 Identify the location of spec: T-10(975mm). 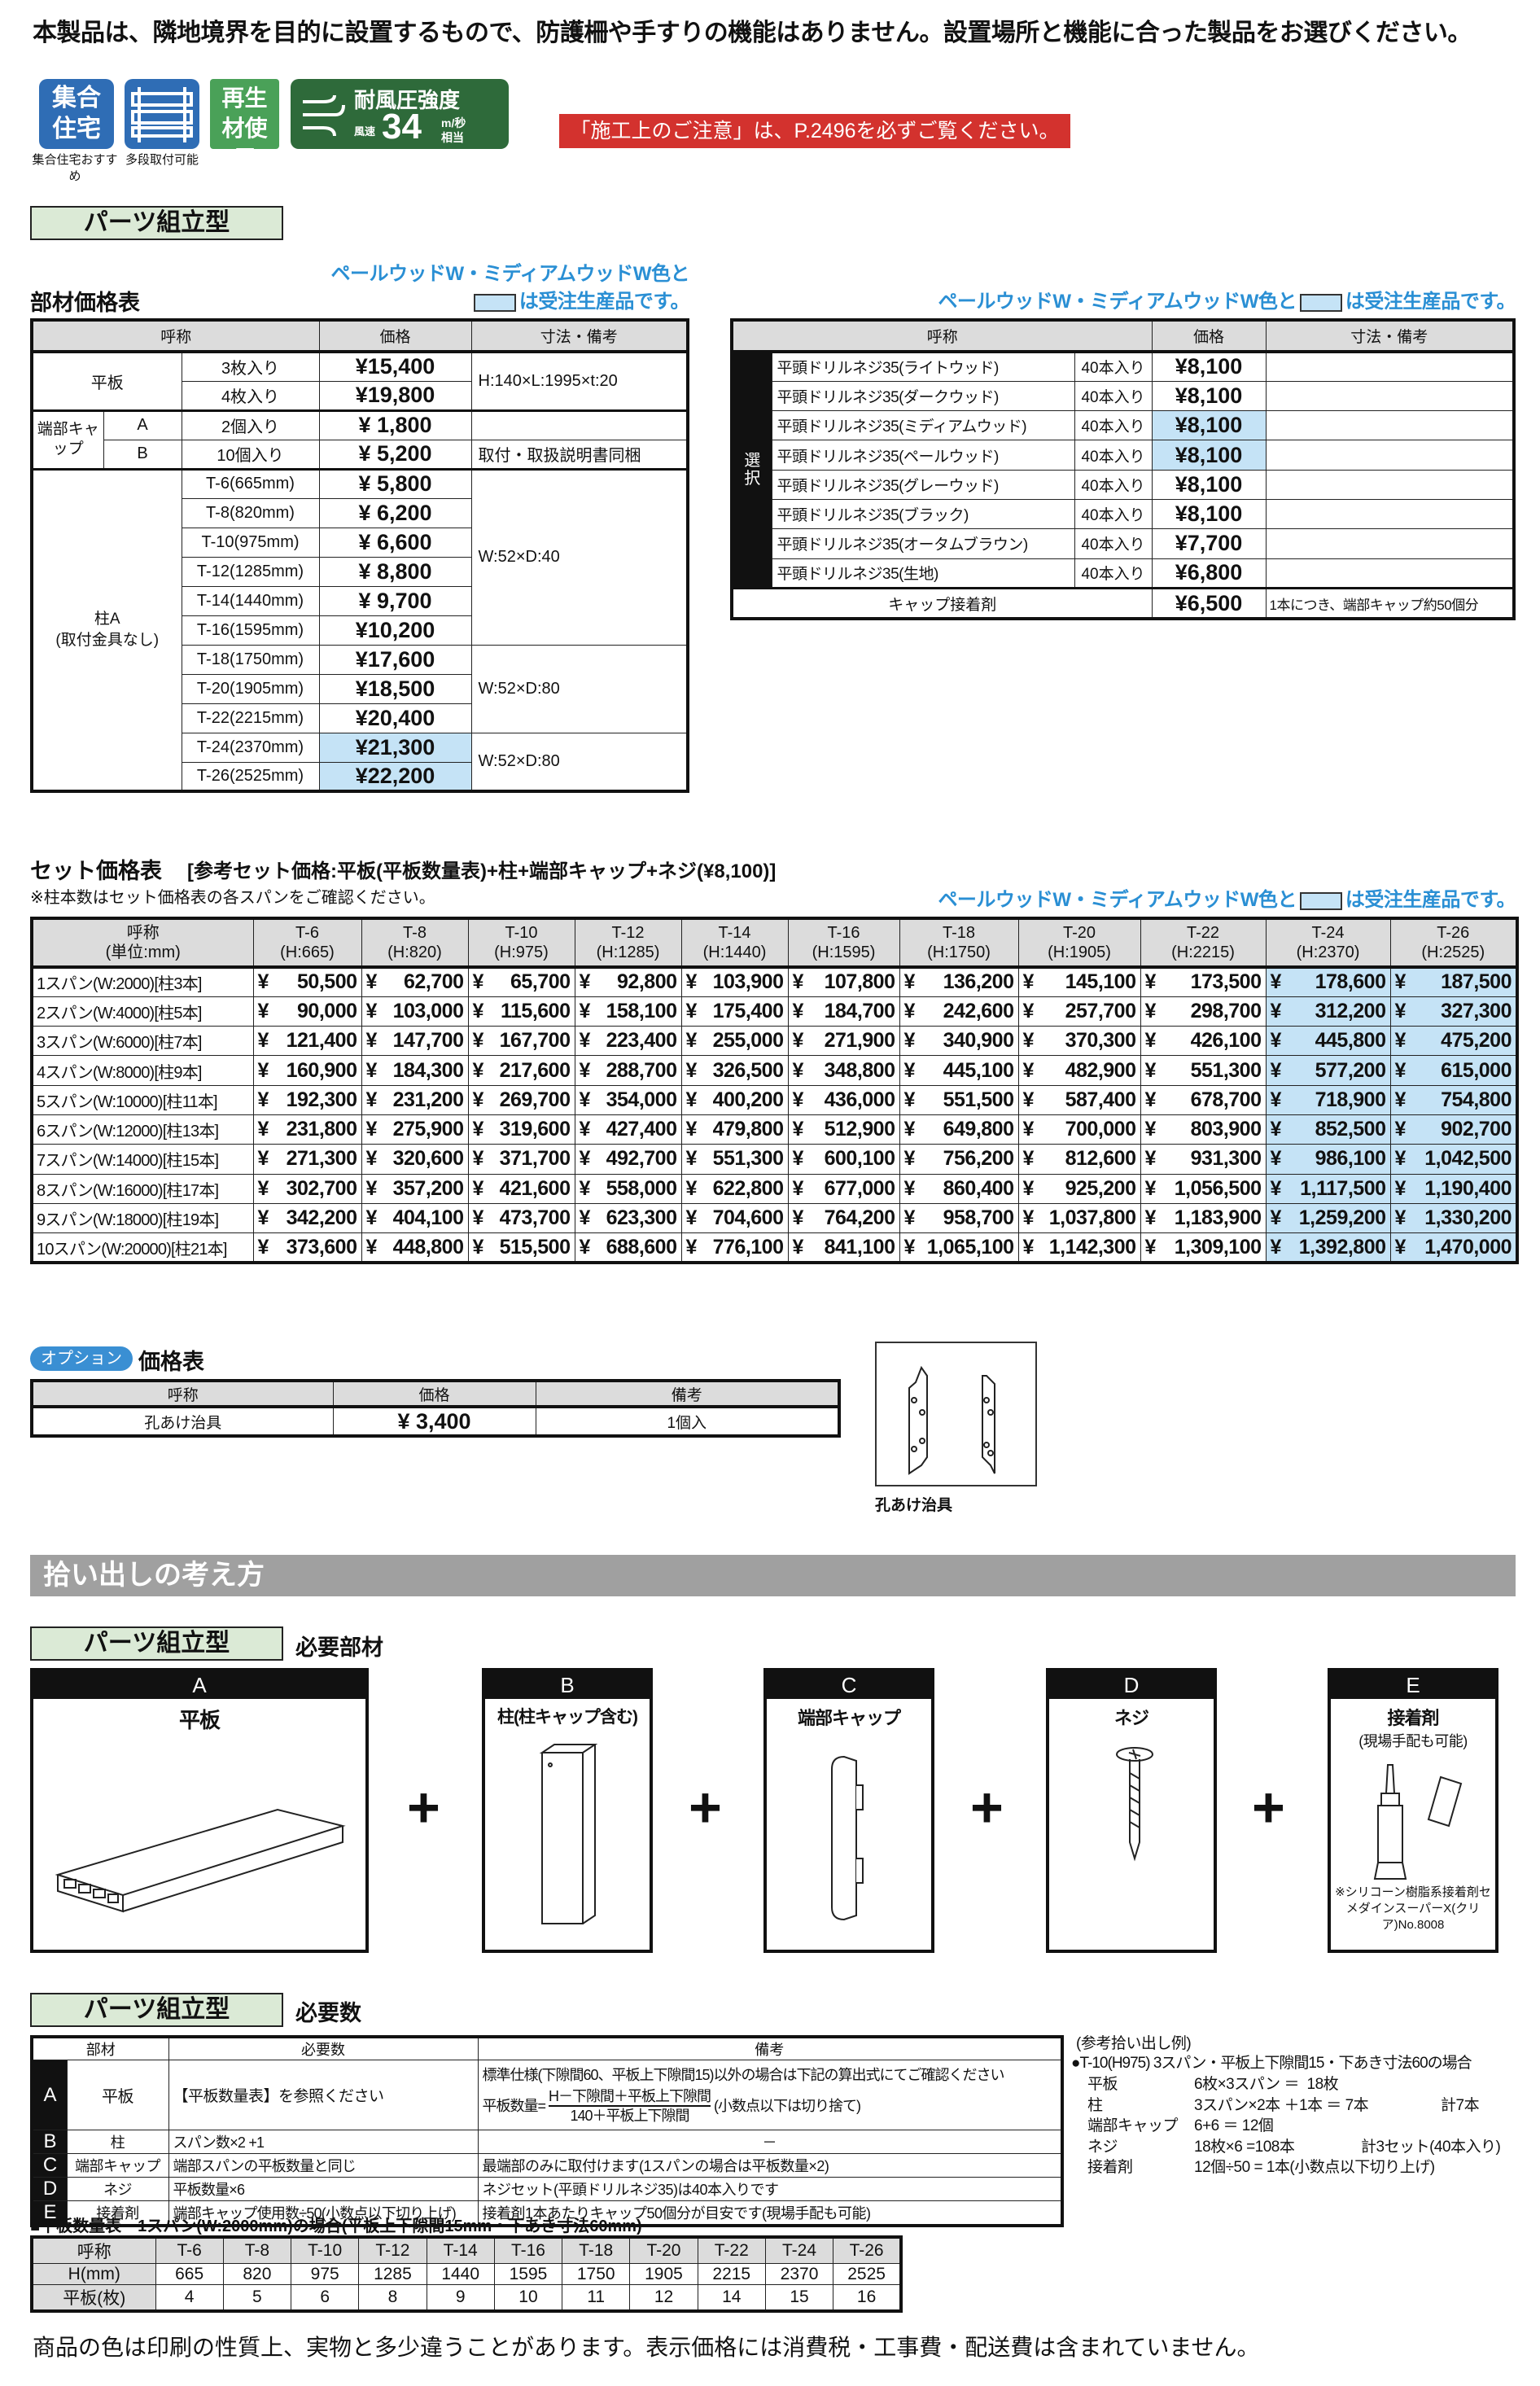
(250, 542).